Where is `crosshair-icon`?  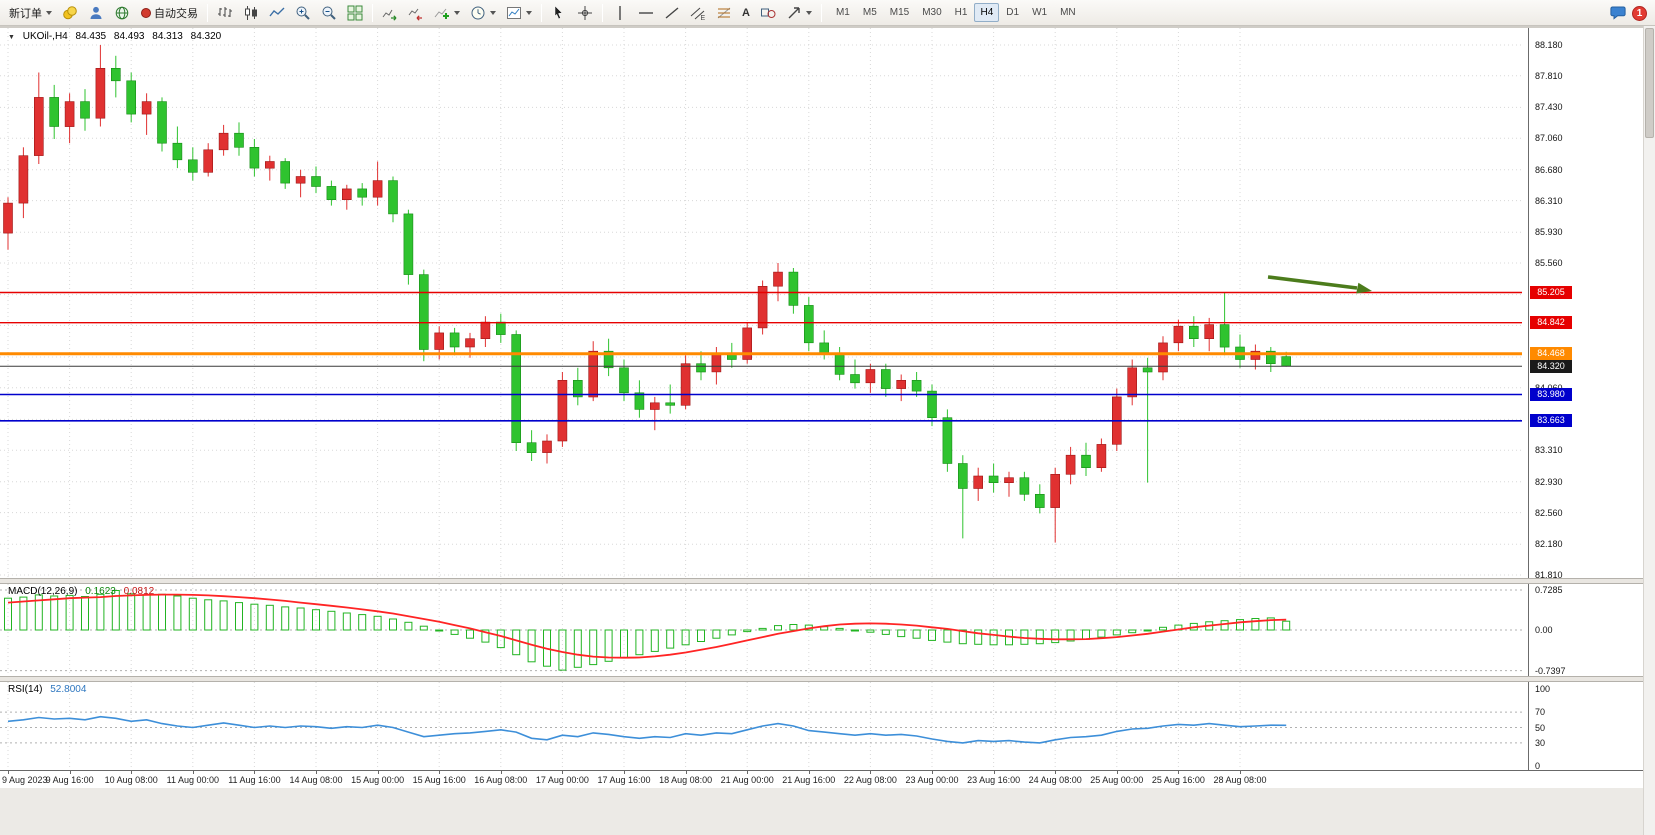 crosshair-icon is located at coordinates (585, 12).